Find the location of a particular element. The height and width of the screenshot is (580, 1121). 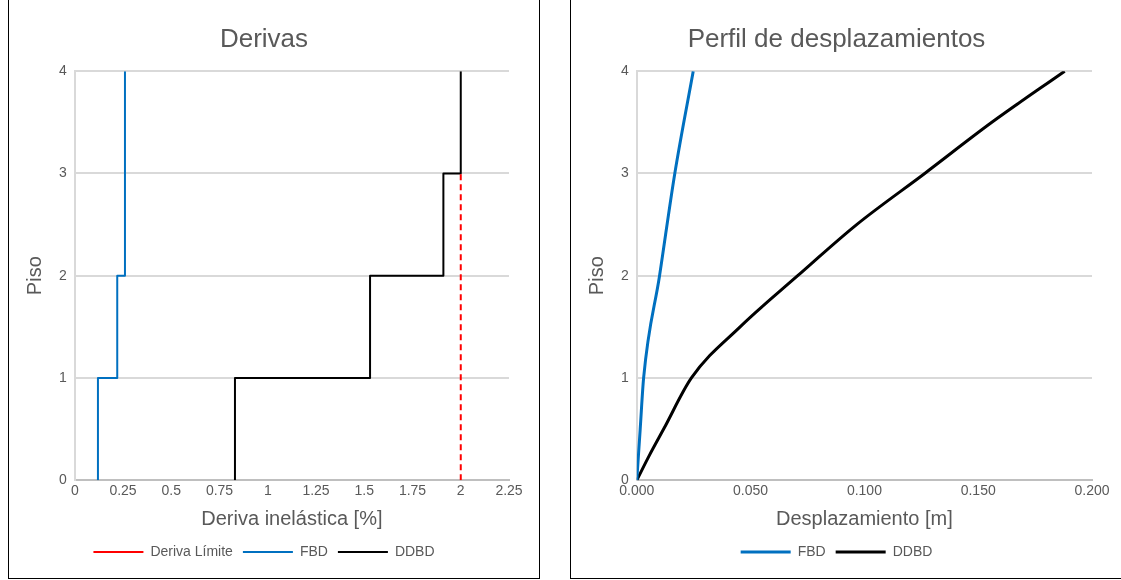

x-tick-label: 1.25 is located at coordinates (316, 490).